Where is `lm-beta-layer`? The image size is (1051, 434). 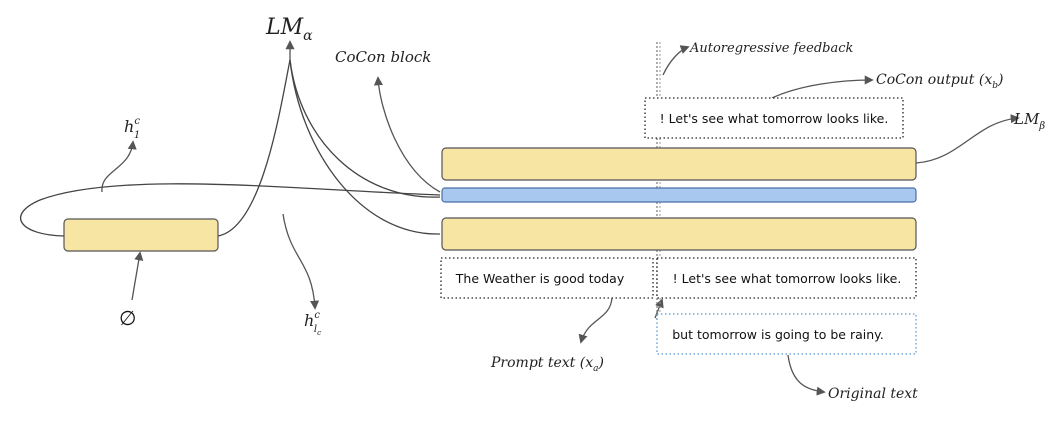 lm-beta-layer is located at coordinates (679, 164).